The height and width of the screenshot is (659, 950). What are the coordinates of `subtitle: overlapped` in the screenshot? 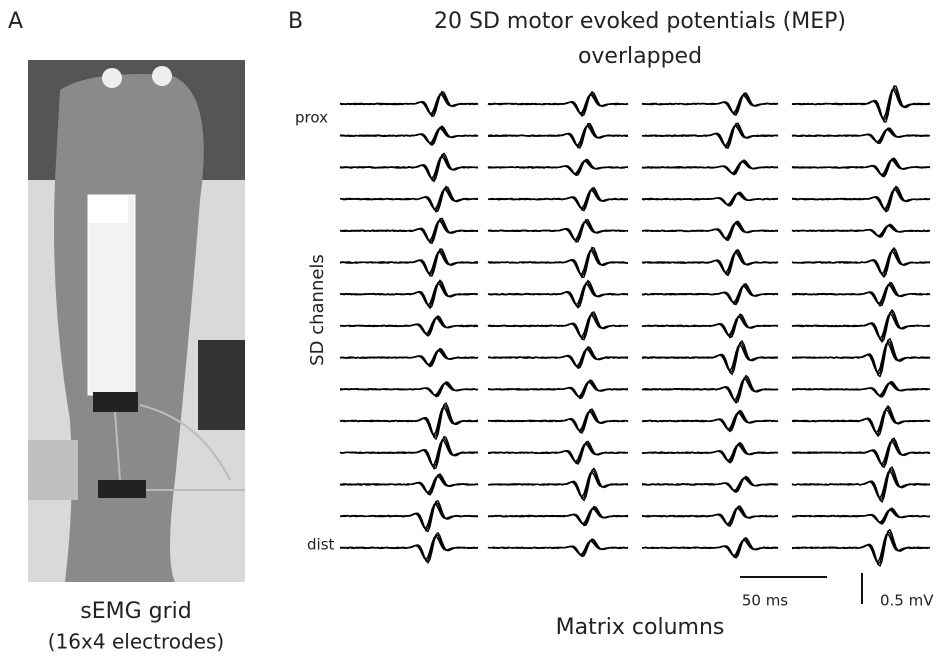 It's located at (640, 56).